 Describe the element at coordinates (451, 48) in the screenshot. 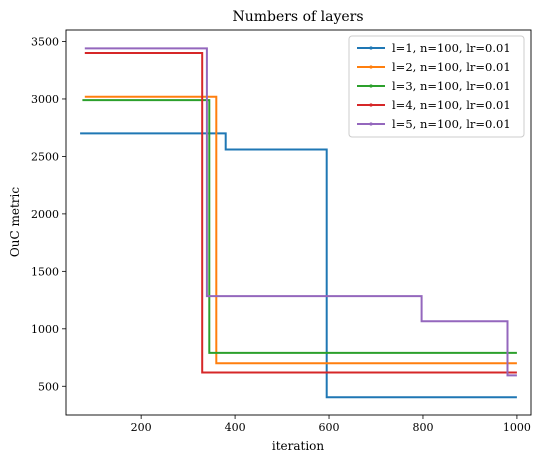

I see `legend-label-1: l=1, n=100, lr=0.01` at that location.